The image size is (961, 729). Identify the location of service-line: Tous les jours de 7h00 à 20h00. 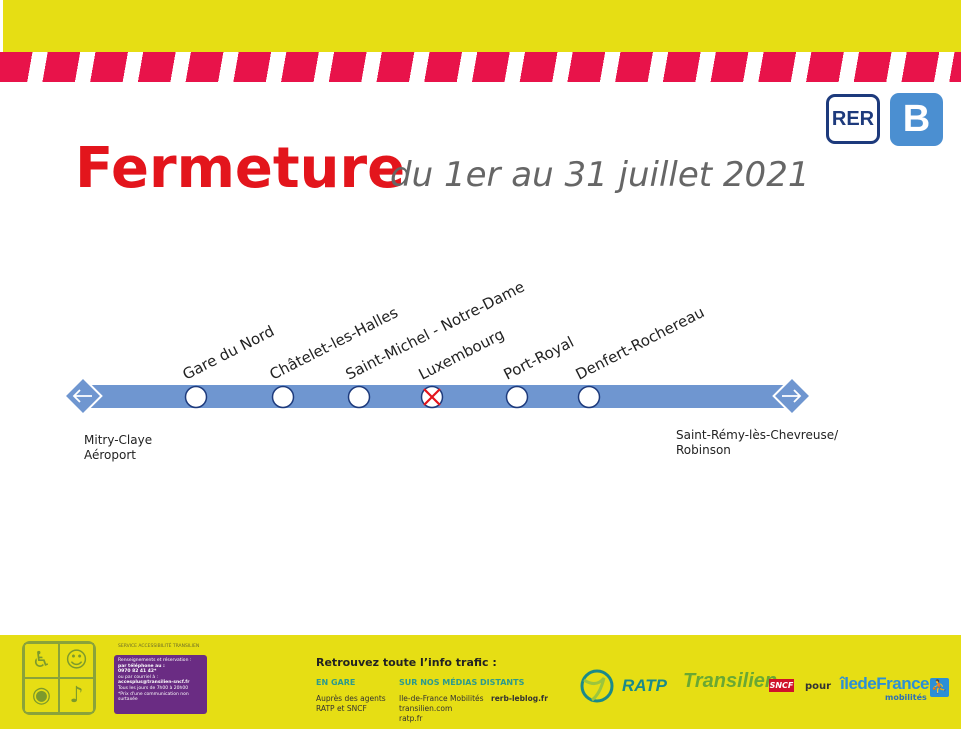
(153, 688).